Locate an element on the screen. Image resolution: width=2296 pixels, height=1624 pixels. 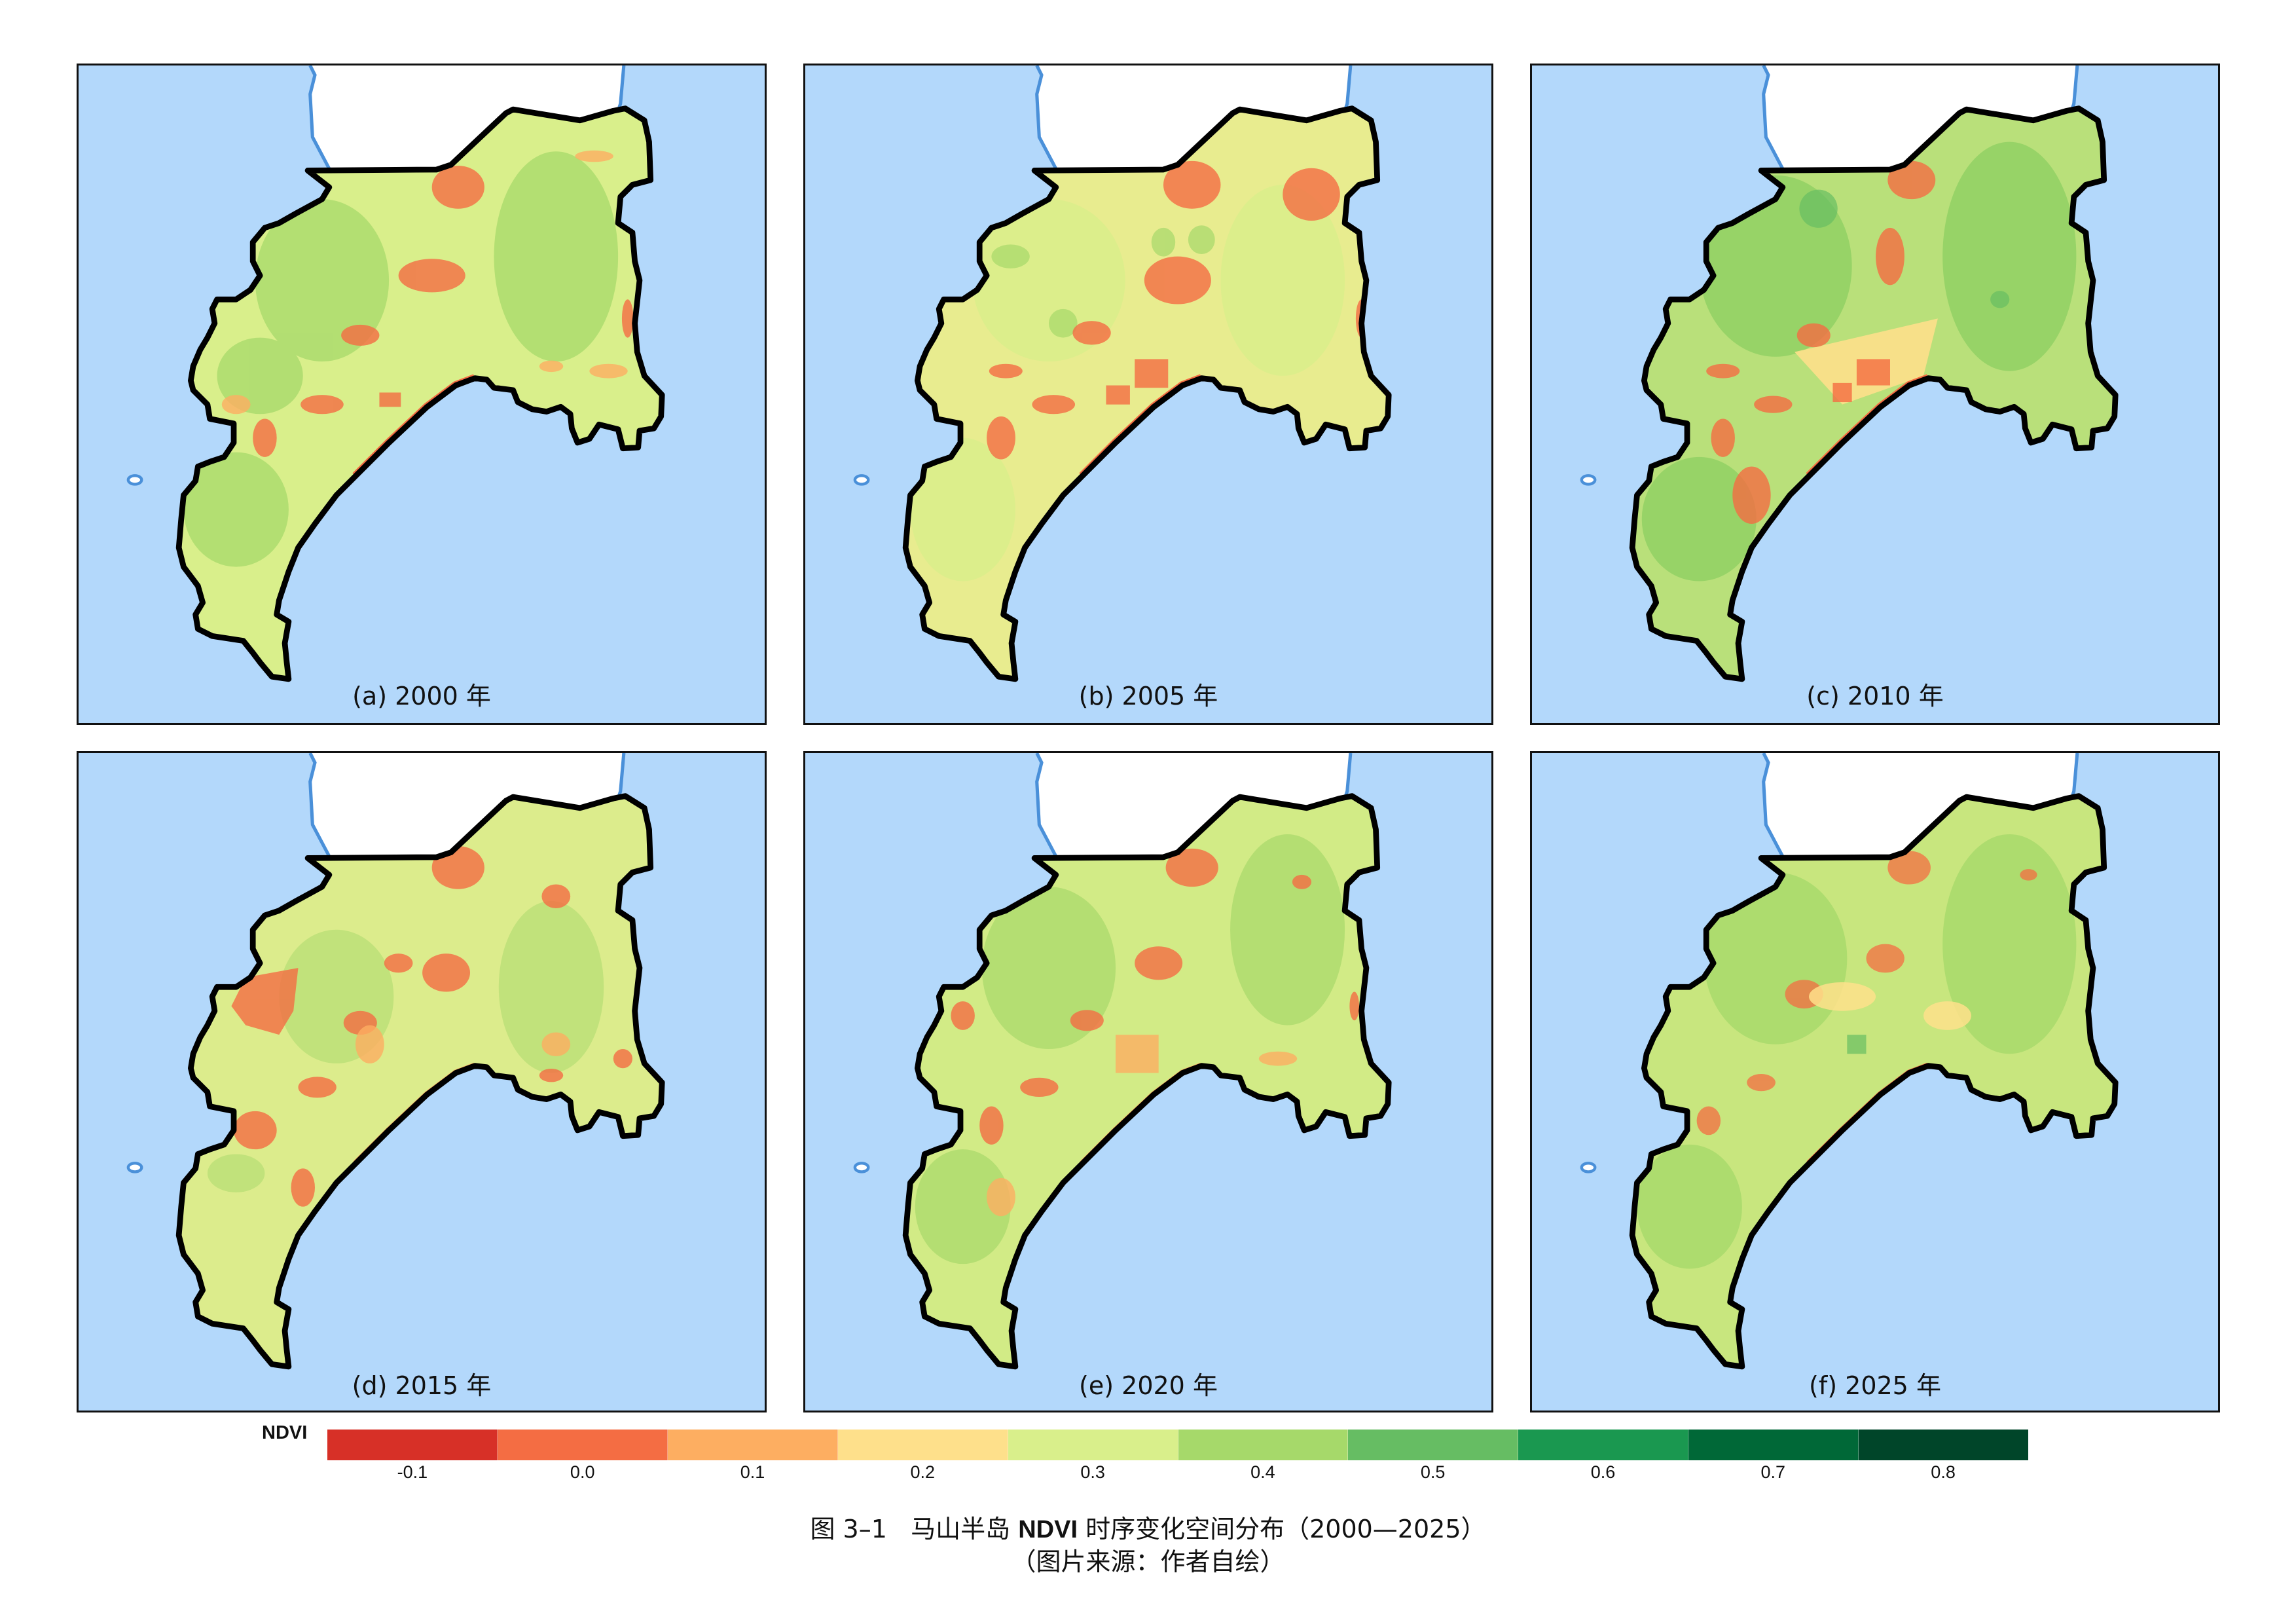
colorbar is located at coordinates (1178, 1445).